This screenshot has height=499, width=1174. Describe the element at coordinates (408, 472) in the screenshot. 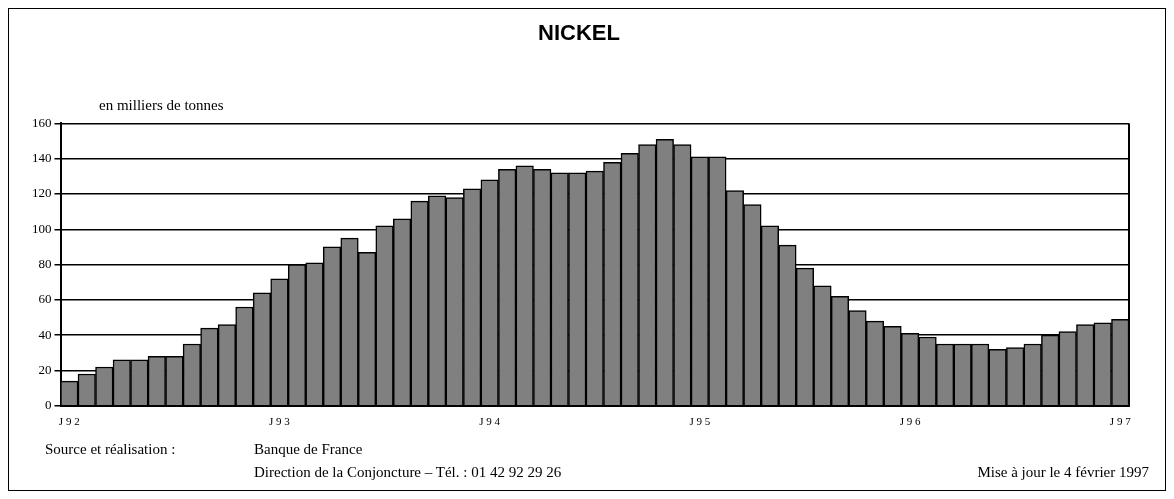

I see `text: Direction de la Conjoncture – Tél. : 01 42 92 29 26` at that location.